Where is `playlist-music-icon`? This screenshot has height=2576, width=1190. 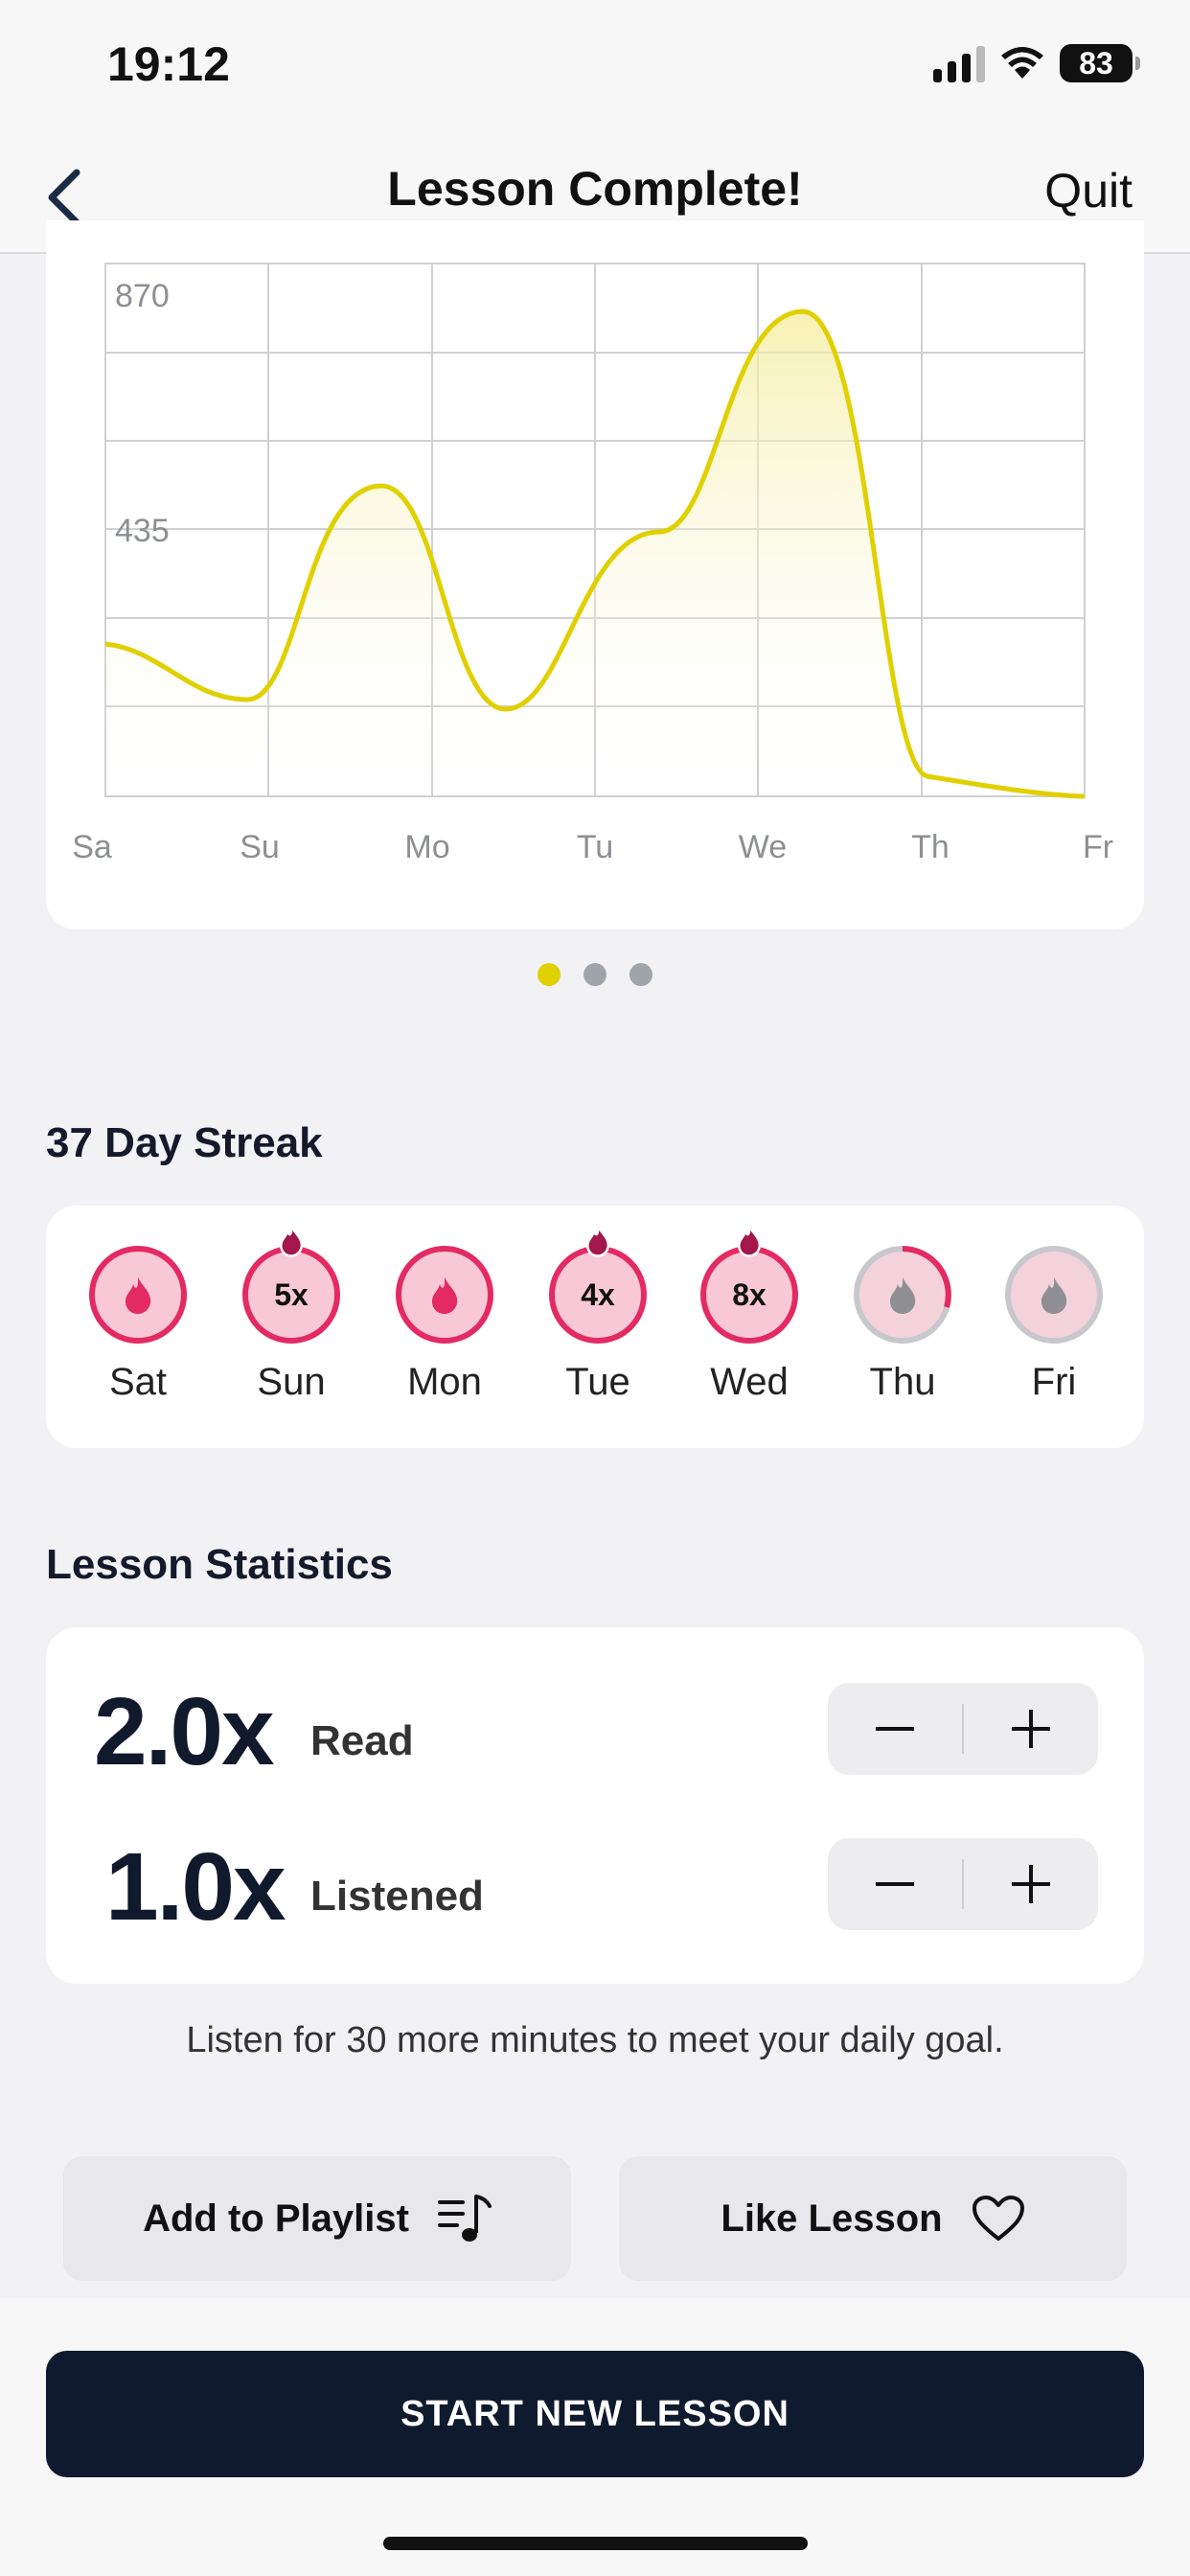
playlist-music-icon is located at coordinates (465, 2218).